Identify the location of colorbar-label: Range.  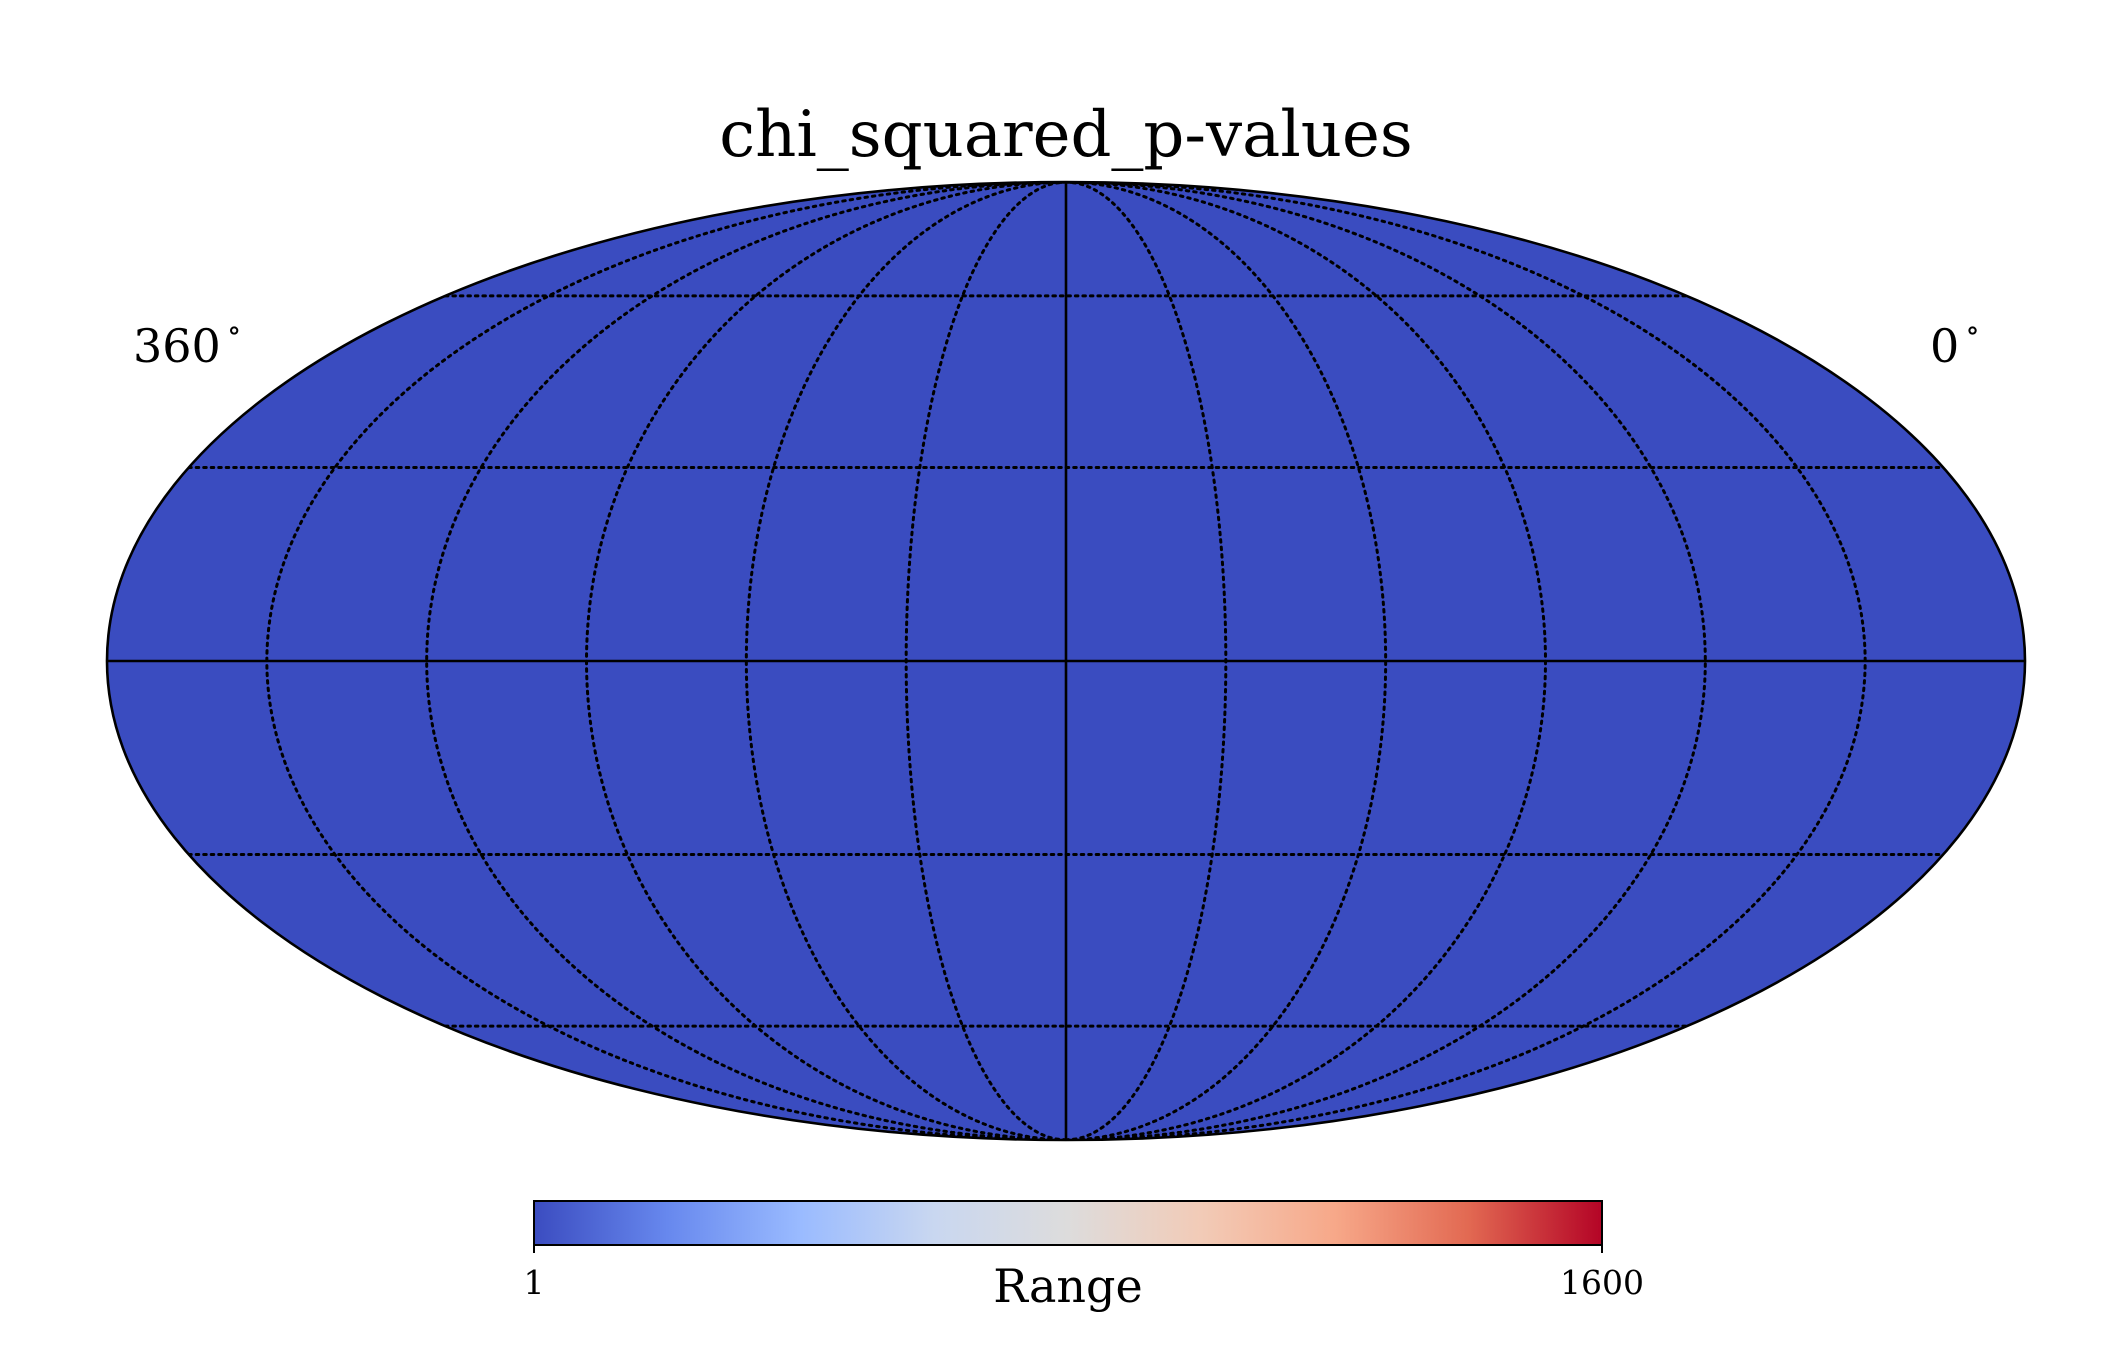
(1067, 1286).